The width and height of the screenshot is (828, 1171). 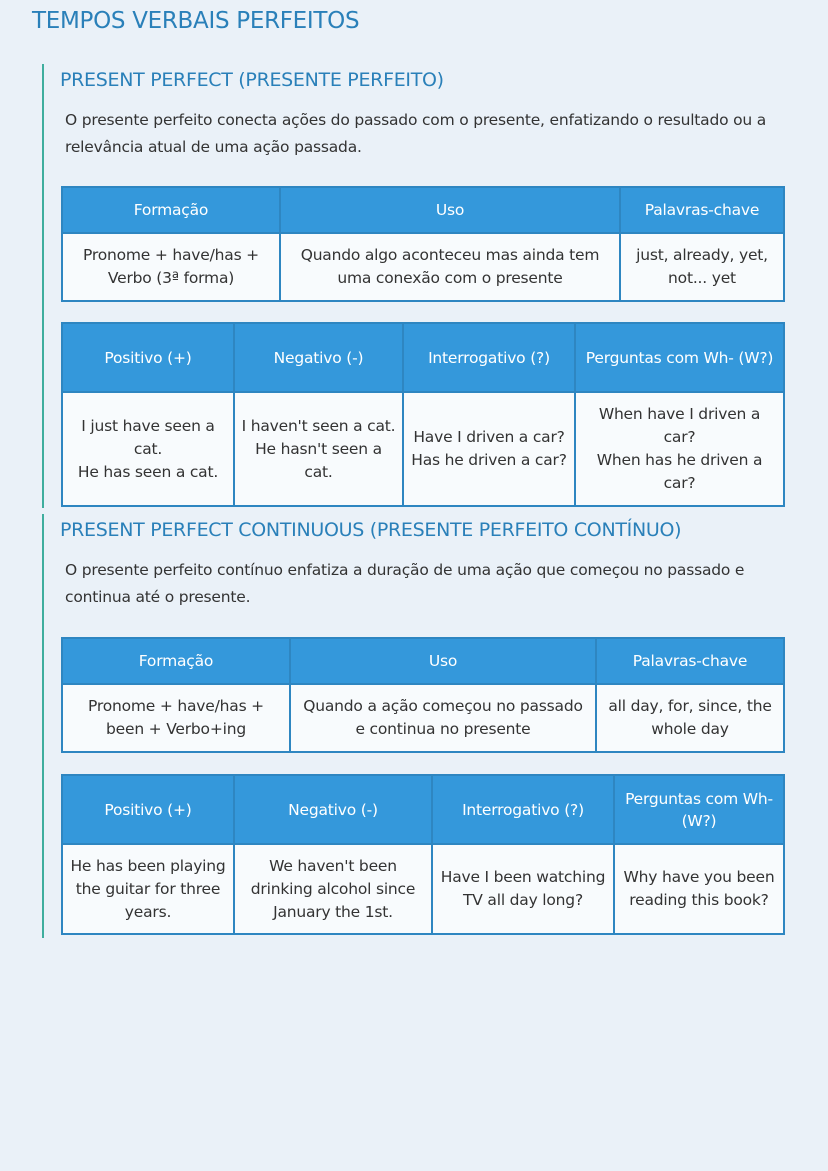 What do you see at coordinates (489, 437) in the screenshot?
I see `example-line: Have I driven a car?` at bounding box center [489, 437].